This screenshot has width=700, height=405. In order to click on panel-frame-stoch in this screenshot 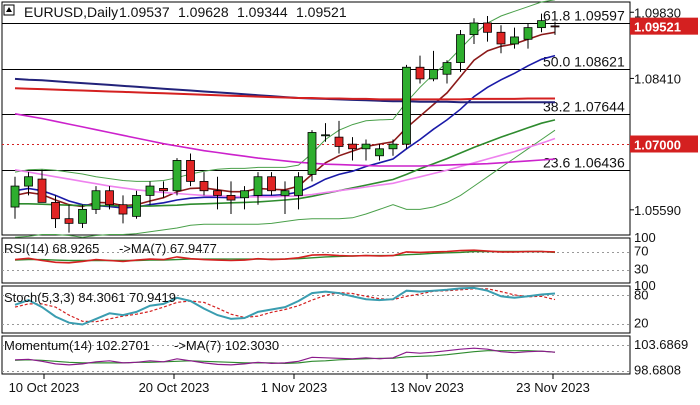, I will do `click(316, 309)`.